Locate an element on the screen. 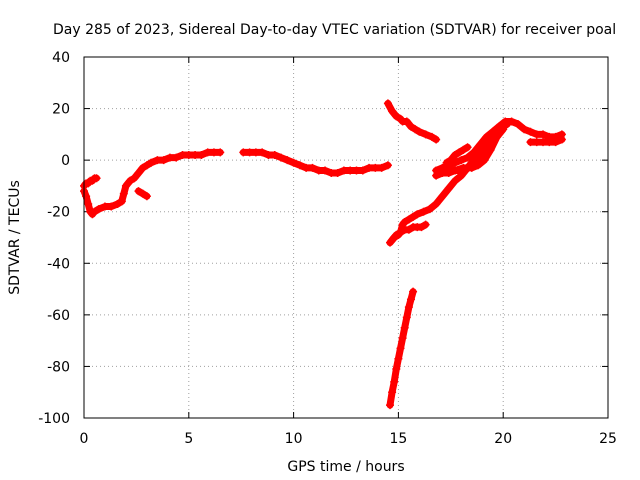  x-tick-label: 5 is located at coordinates (188, 439).